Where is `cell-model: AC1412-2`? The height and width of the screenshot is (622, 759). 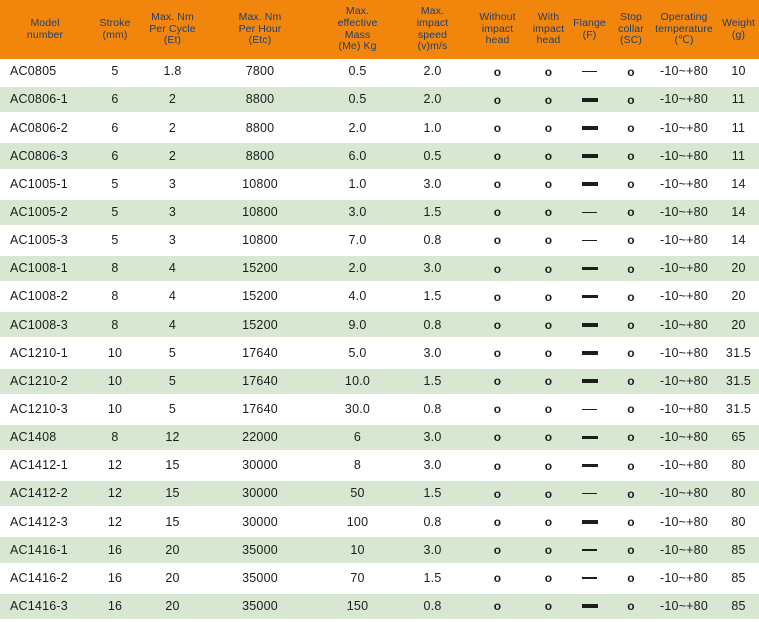 cell-model: AC1412-2 is located at coordinates (39, 493).